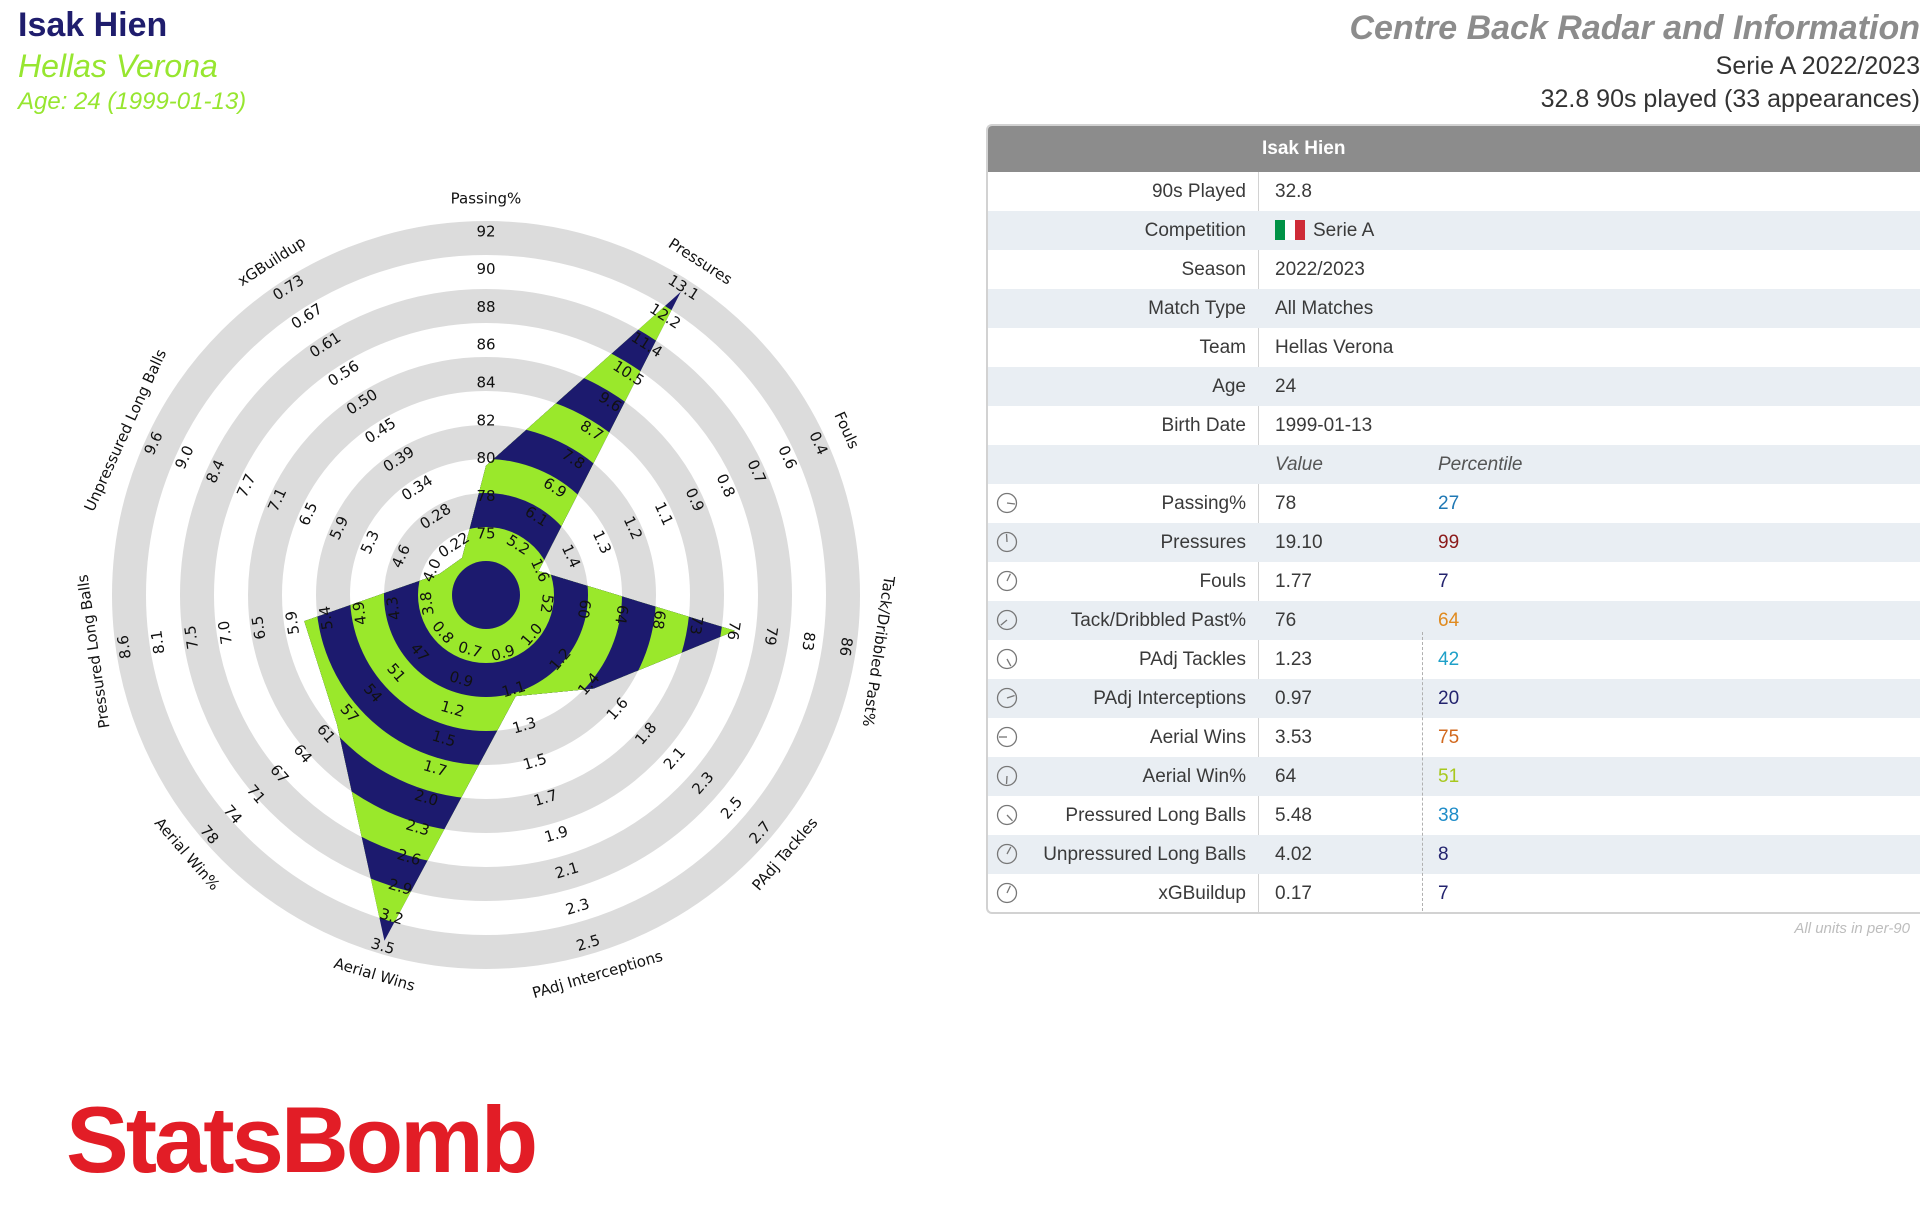  What do you see at coordinates (118, 66) in the screenshot?
I see `team-name: Hellas Verona` at bounding box center [118, 66].